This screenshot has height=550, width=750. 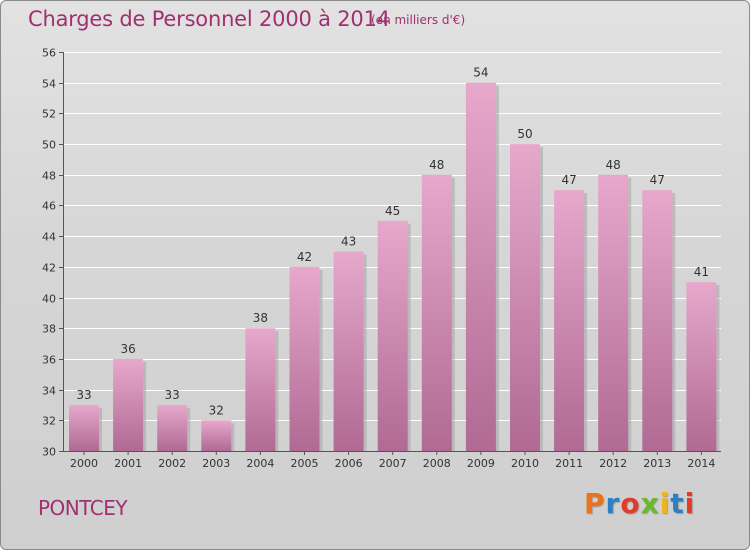 What do you see at coordinates (49, 237) in the screenshot?
I see `y-tick-label: 44` at bounding box center [49, 237].